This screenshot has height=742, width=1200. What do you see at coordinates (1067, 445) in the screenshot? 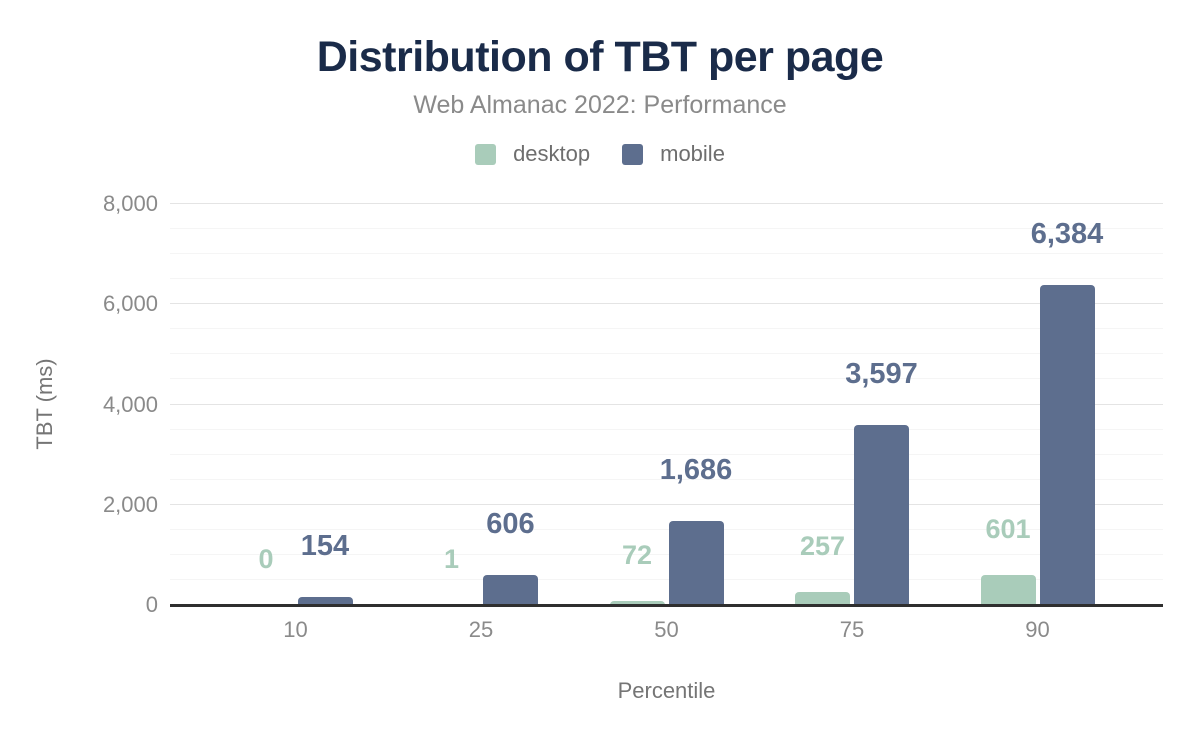
I see `bar-mobile-p90` at bounding box center [1067, 445].